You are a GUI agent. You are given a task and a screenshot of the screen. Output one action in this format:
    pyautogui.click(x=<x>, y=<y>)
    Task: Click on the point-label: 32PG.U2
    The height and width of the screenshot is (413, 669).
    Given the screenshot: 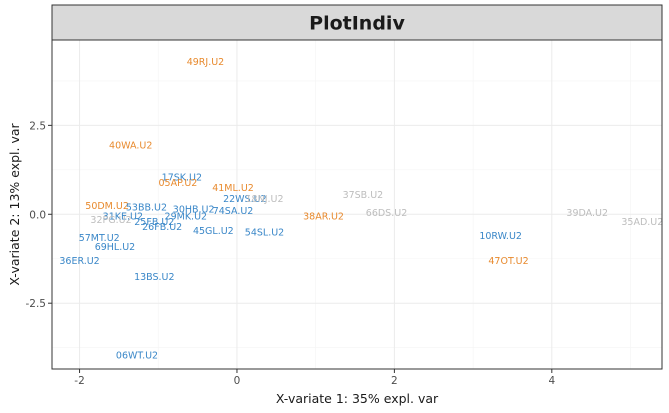 What is the action you would take?
    pyautogui.click(x=110, y=220)
    